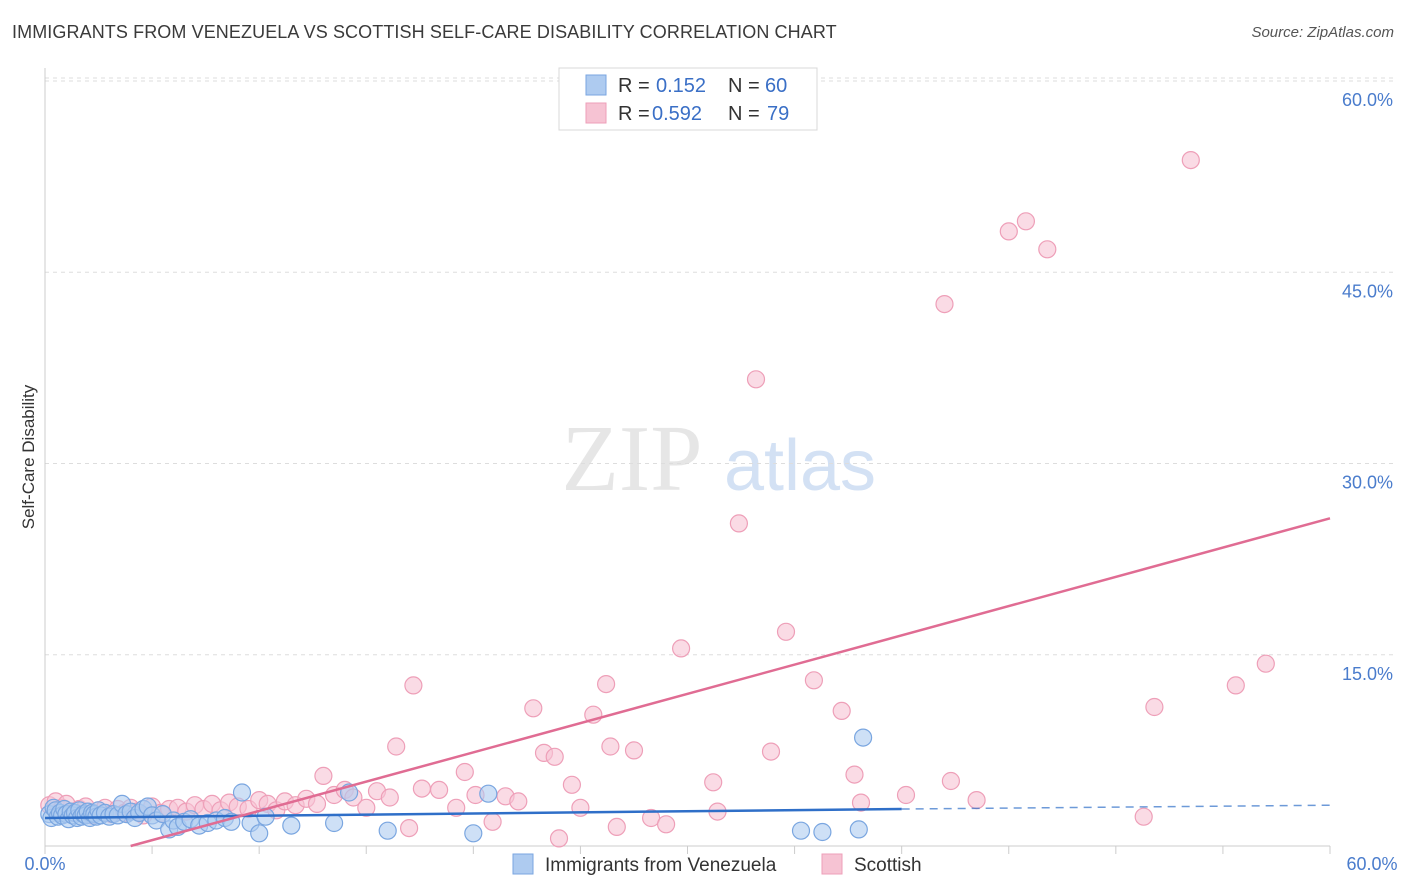 The image size is (1406, 892). What do you see at coordinates (1367, 387) in the screenshot?
I see `y-tick-labels: 15.0% 30.0% 45.0% 60.0%` at bounding box center [1367, 387].